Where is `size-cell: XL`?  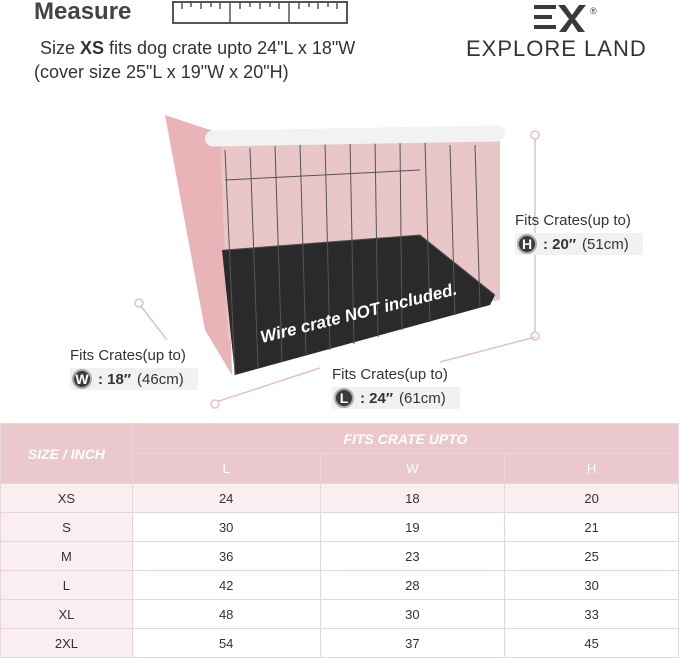 size-cell: XL is located at coordinates (66, 614).